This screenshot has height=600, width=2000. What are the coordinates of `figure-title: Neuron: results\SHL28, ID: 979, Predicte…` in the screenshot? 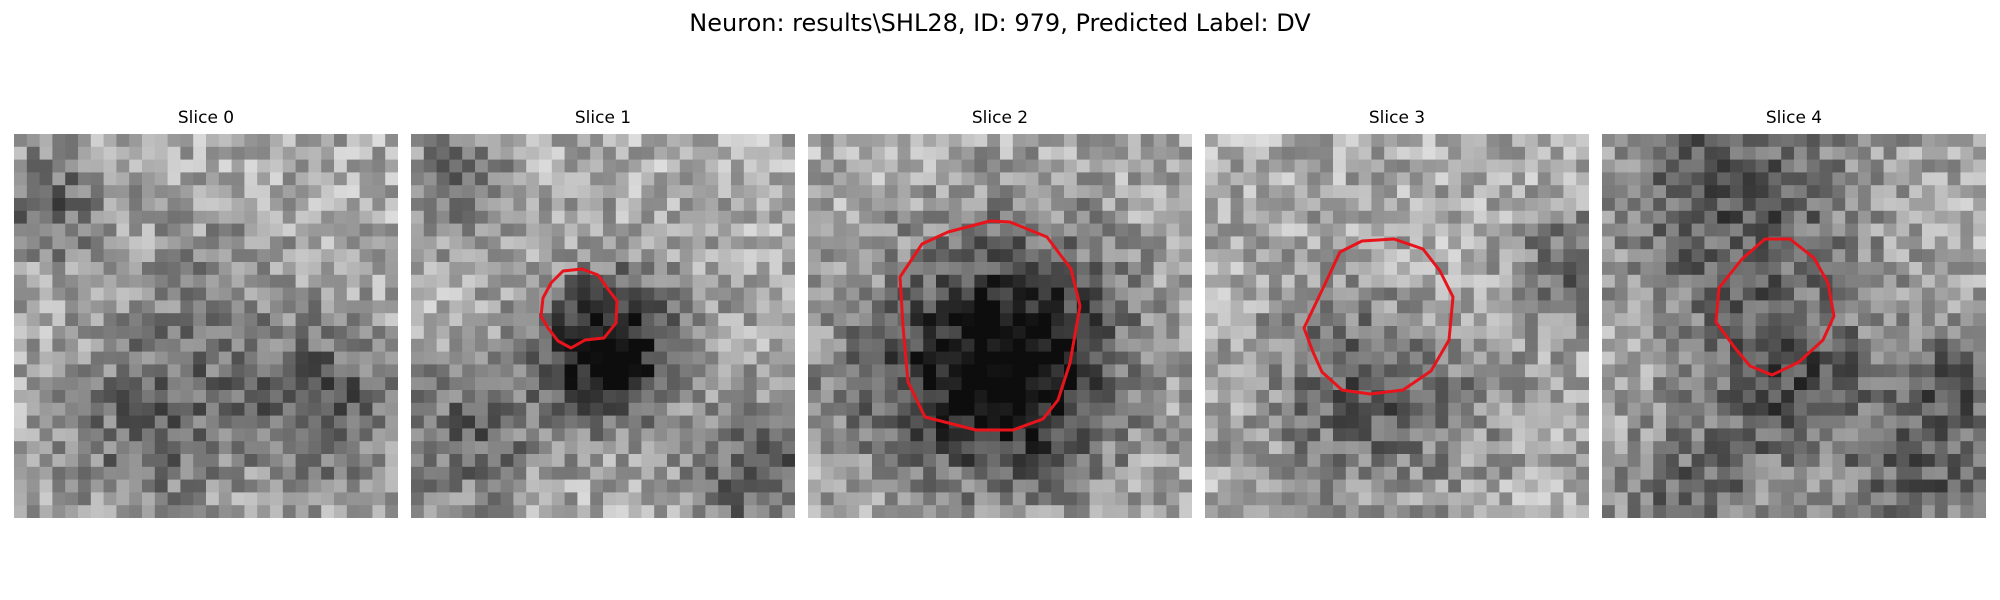 It's located at (1000, 23).